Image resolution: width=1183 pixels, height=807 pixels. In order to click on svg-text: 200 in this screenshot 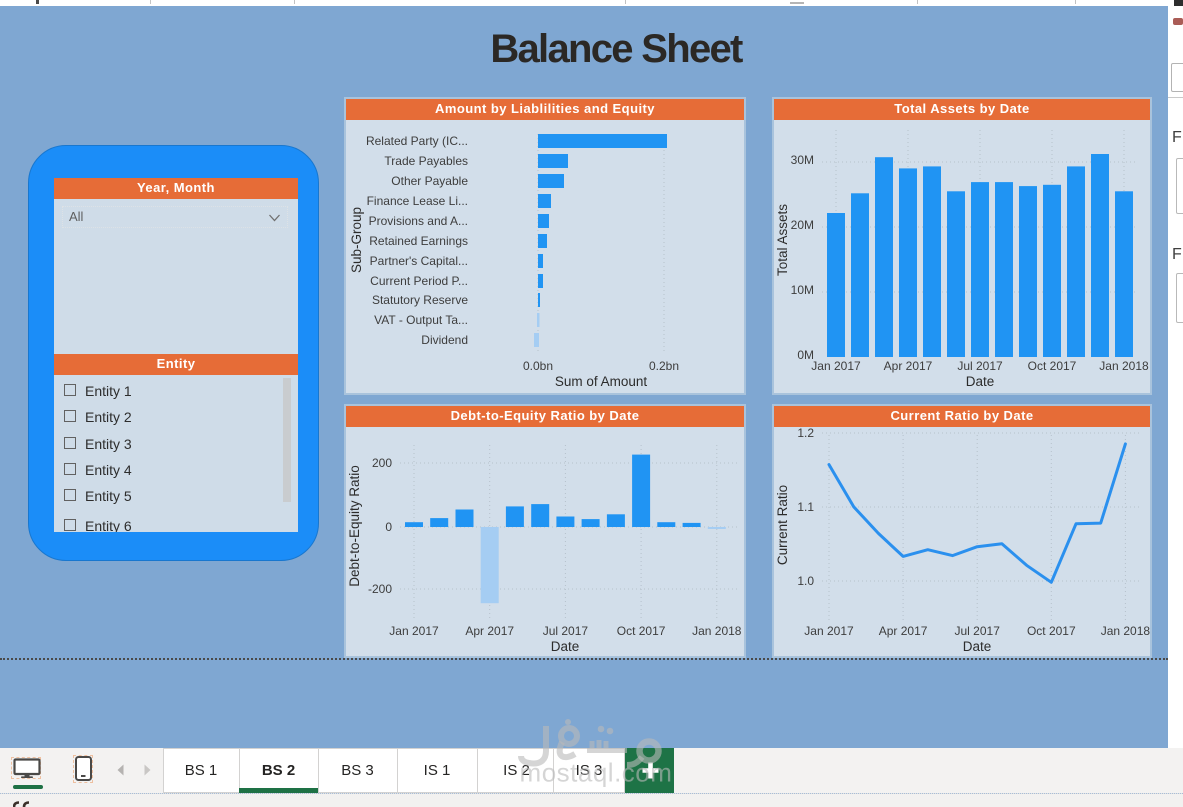, I will do `click(382, 463)`.